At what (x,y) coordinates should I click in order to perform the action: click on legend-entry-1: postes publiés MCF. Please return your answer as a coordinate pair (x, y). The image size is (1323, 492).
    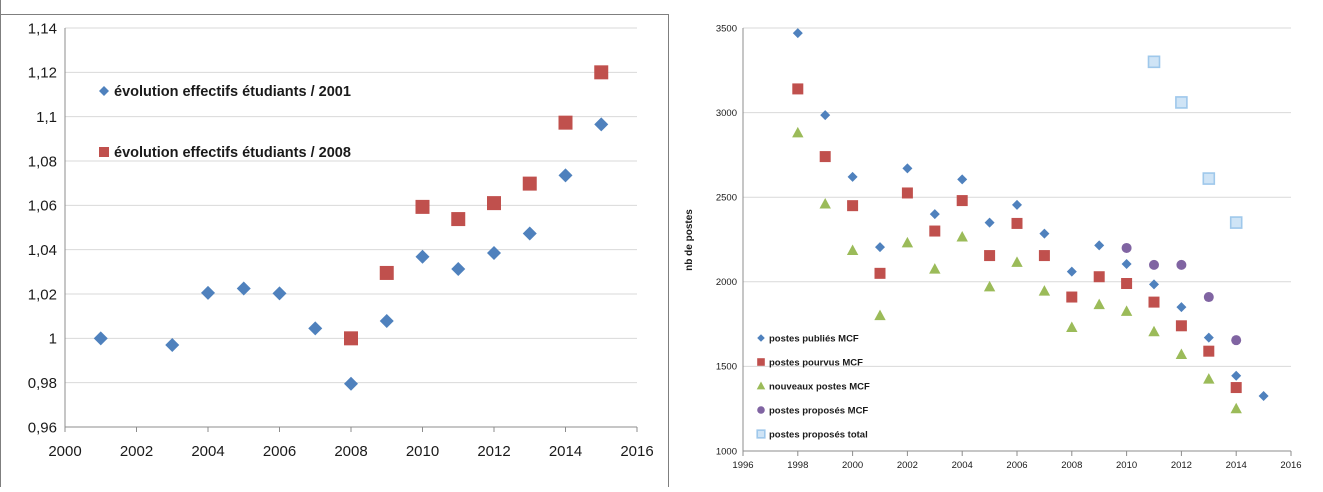
    Looking at the image, I should click on (808, 338).